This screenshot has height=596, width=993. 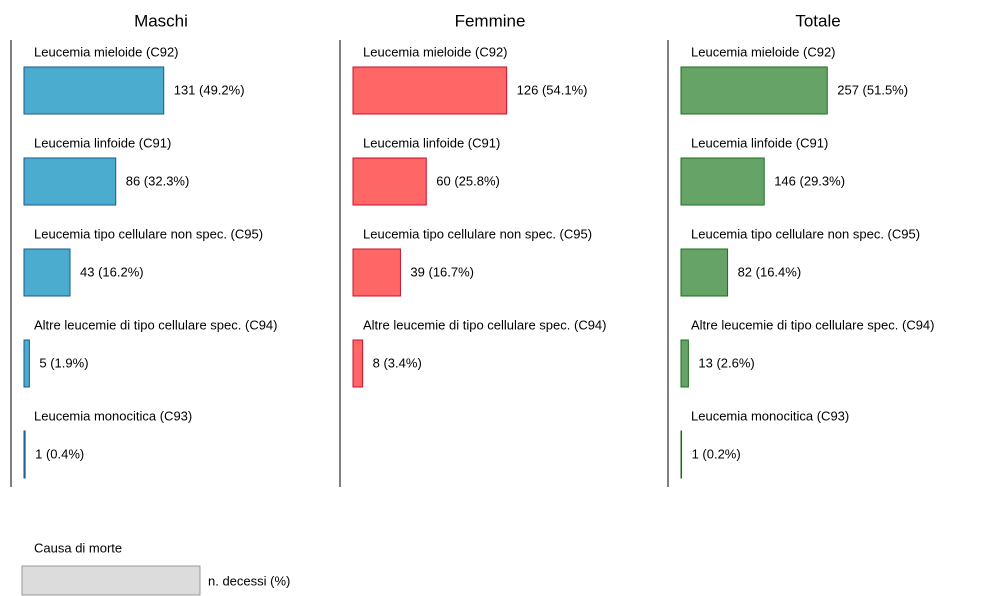 What do you see at coordinates (490, 20) in the screenshot?
I see `panel-title: Femmine` at bounding box center [490, 20].